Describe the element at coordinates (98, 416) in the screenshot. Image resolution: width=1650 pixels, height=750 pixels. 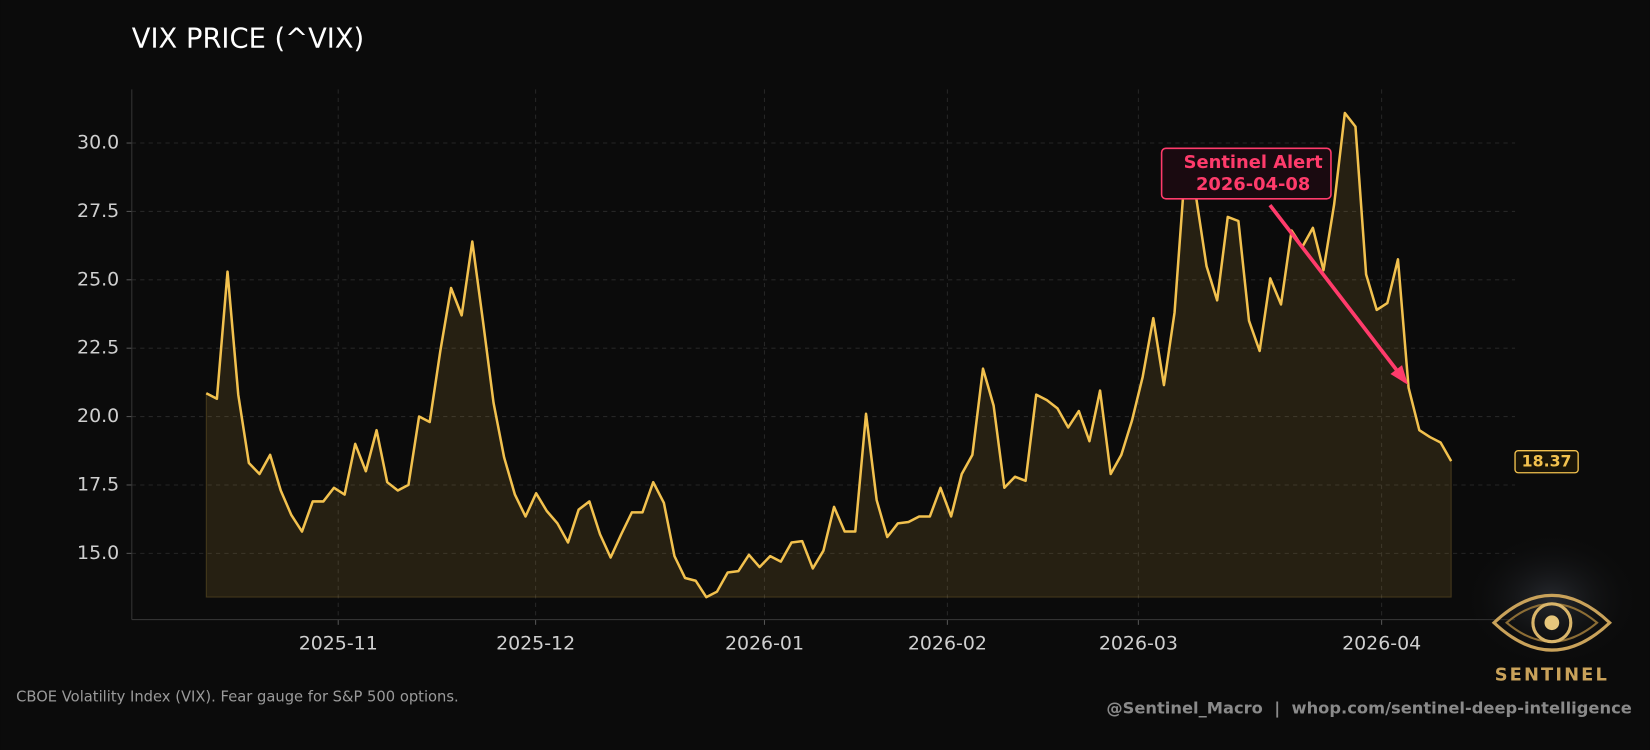
I see `y-tick-label: 20.0` at that location.